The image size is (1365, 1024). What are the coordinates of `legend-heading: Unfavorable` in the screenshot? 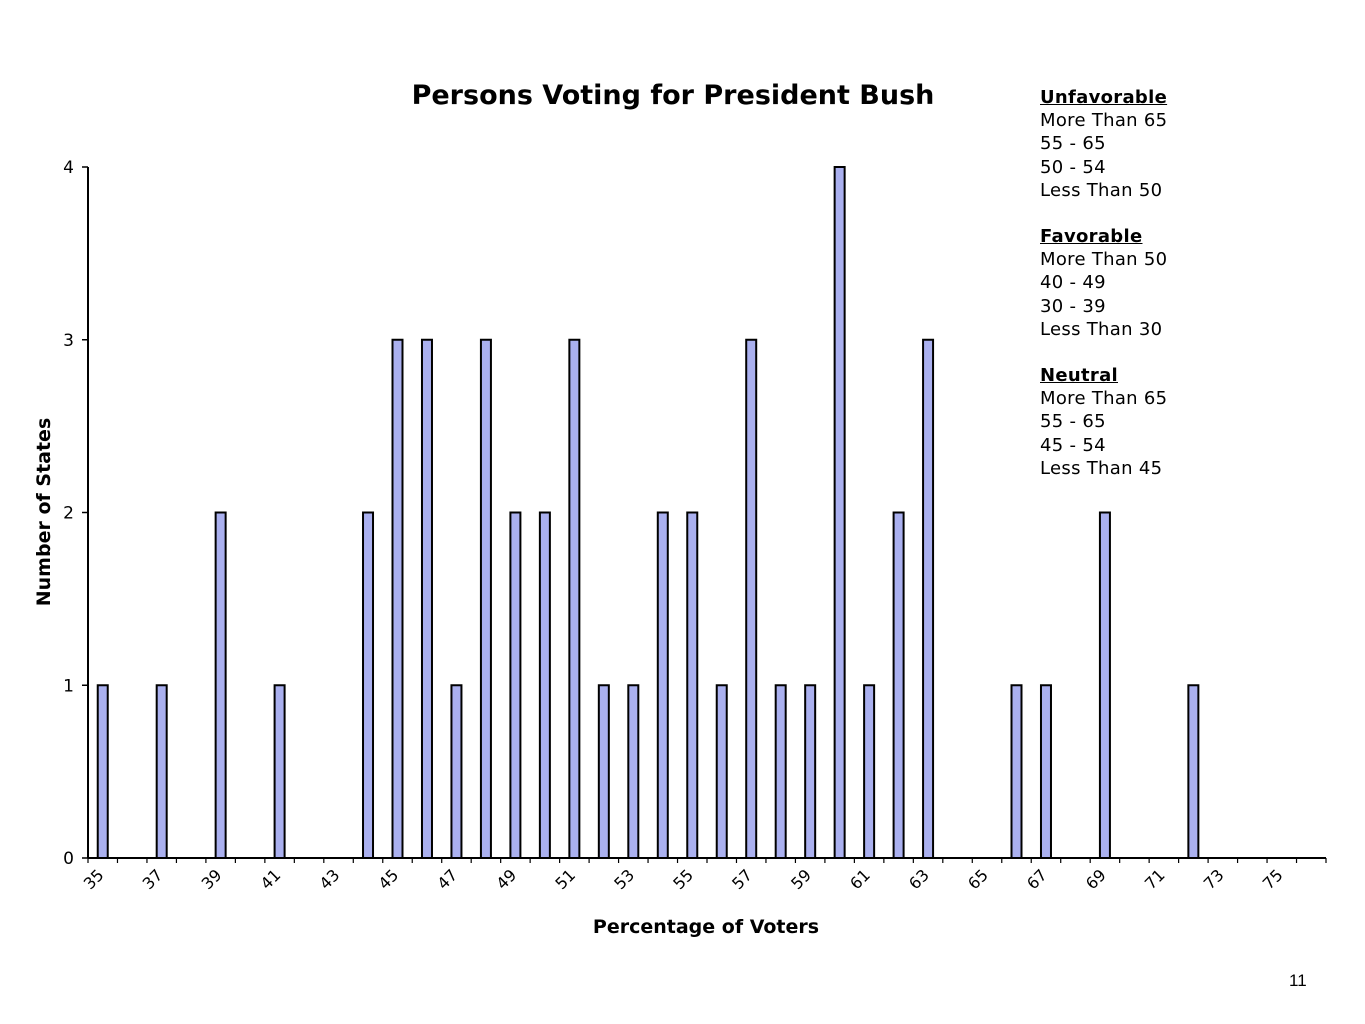 It's located at (1104, 97).